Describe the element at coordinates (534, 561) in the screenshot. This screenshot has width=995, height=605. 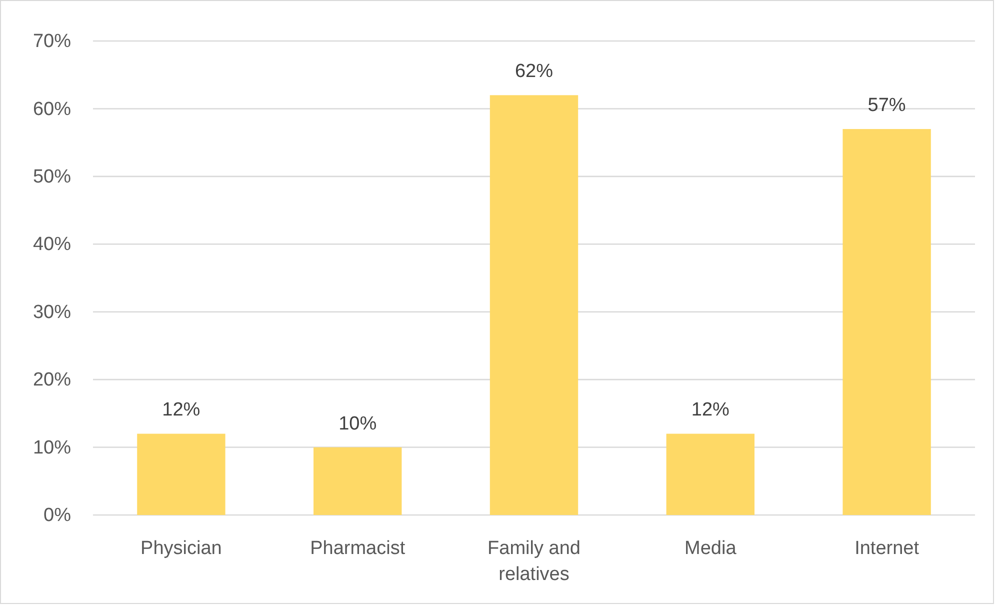
I see `x-tick-label: Family and relatives` at that location.